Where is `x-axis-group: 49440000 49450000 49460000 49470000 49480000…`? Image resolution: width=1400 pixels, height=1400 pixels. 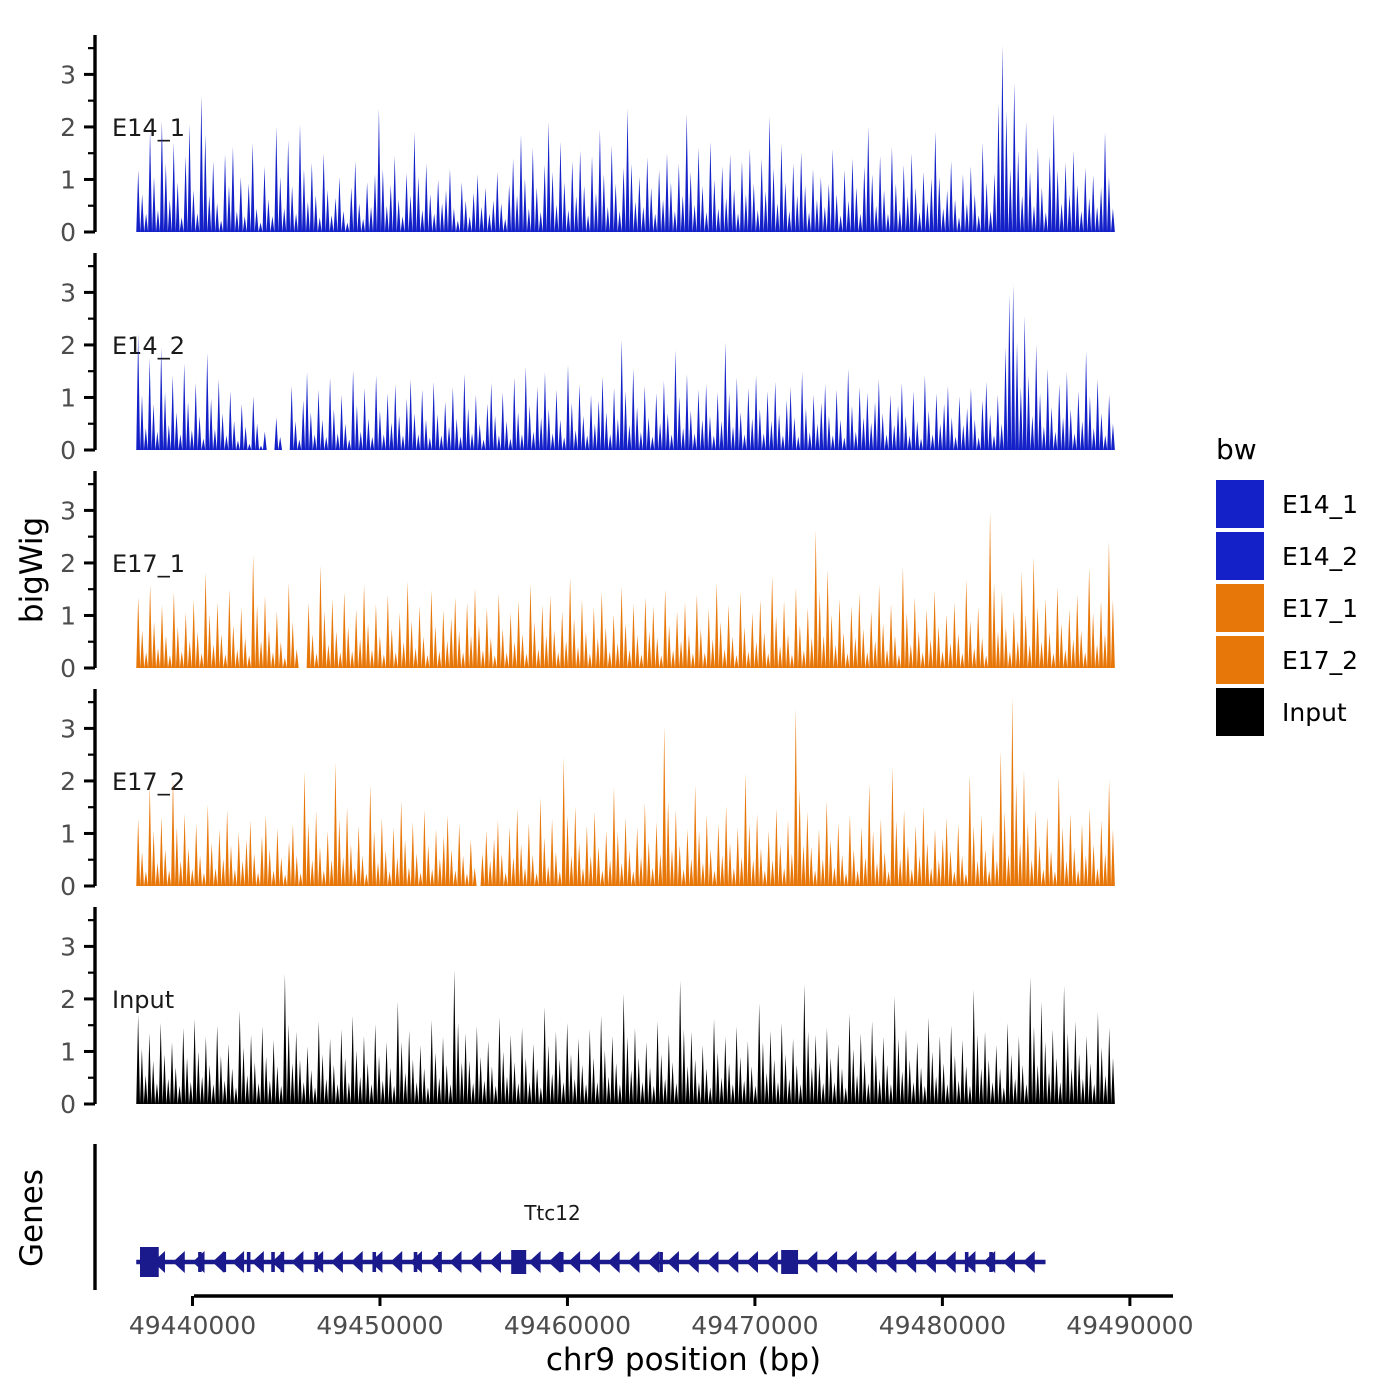
x-axis-group: 49440000 49450000 49460000 49470000 49480000… is located at coordinates (661, 1317).